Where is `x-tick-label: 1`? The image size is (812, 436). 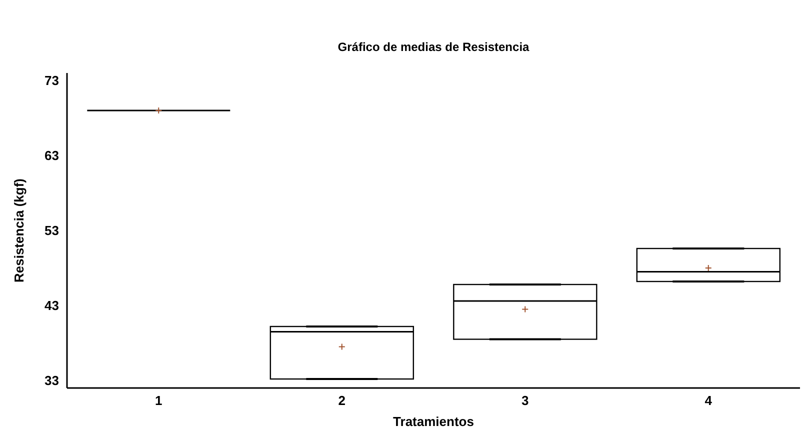
x-tick-label: 1 is located at coordinates (158, 400).